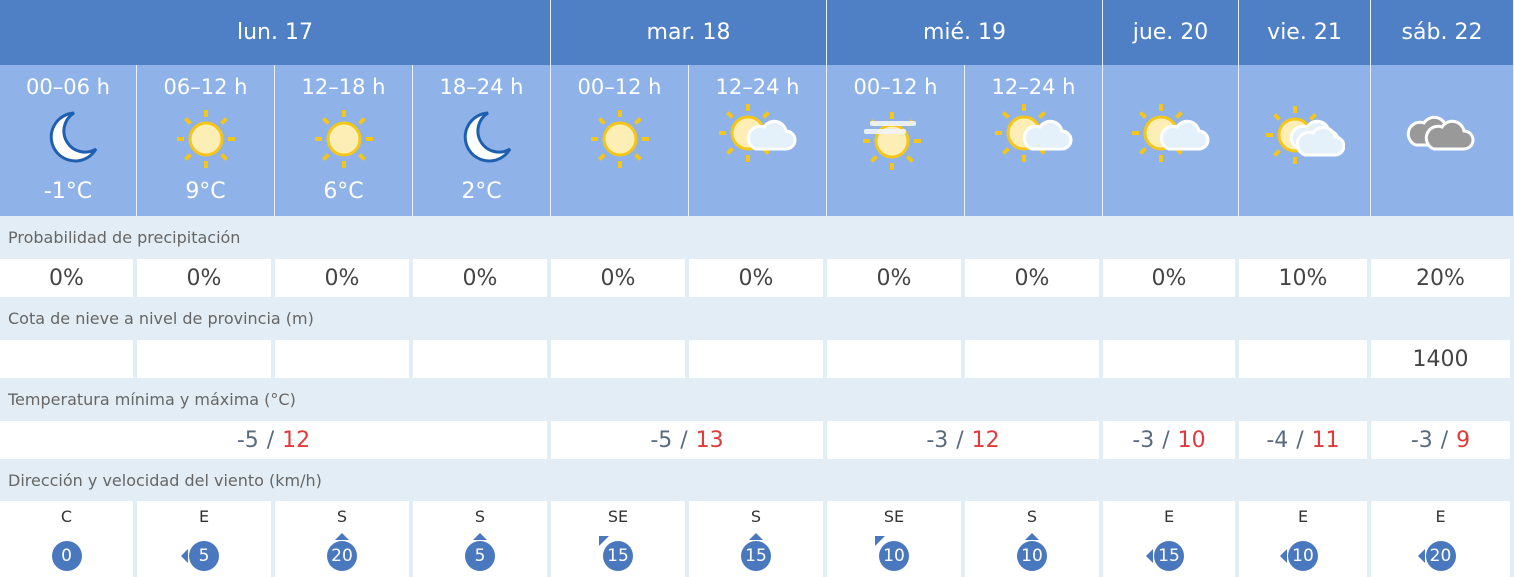 This screenshot has height=577, width=1514. Describe the element at coordinates (618, 539) in the screenshot. I see `wind-cell: SE 15` at that location.